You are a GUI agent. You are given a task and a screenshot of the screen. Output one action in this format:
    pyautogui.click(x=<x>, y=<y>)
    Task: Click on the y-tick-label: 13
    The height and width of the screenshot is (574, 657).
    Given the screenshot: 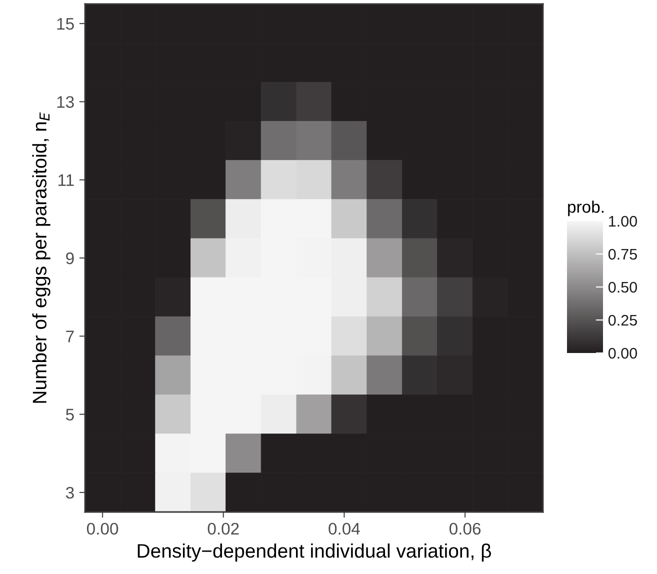 What is the action you would take?
    pyautogui.click(x=65, y=102)
    